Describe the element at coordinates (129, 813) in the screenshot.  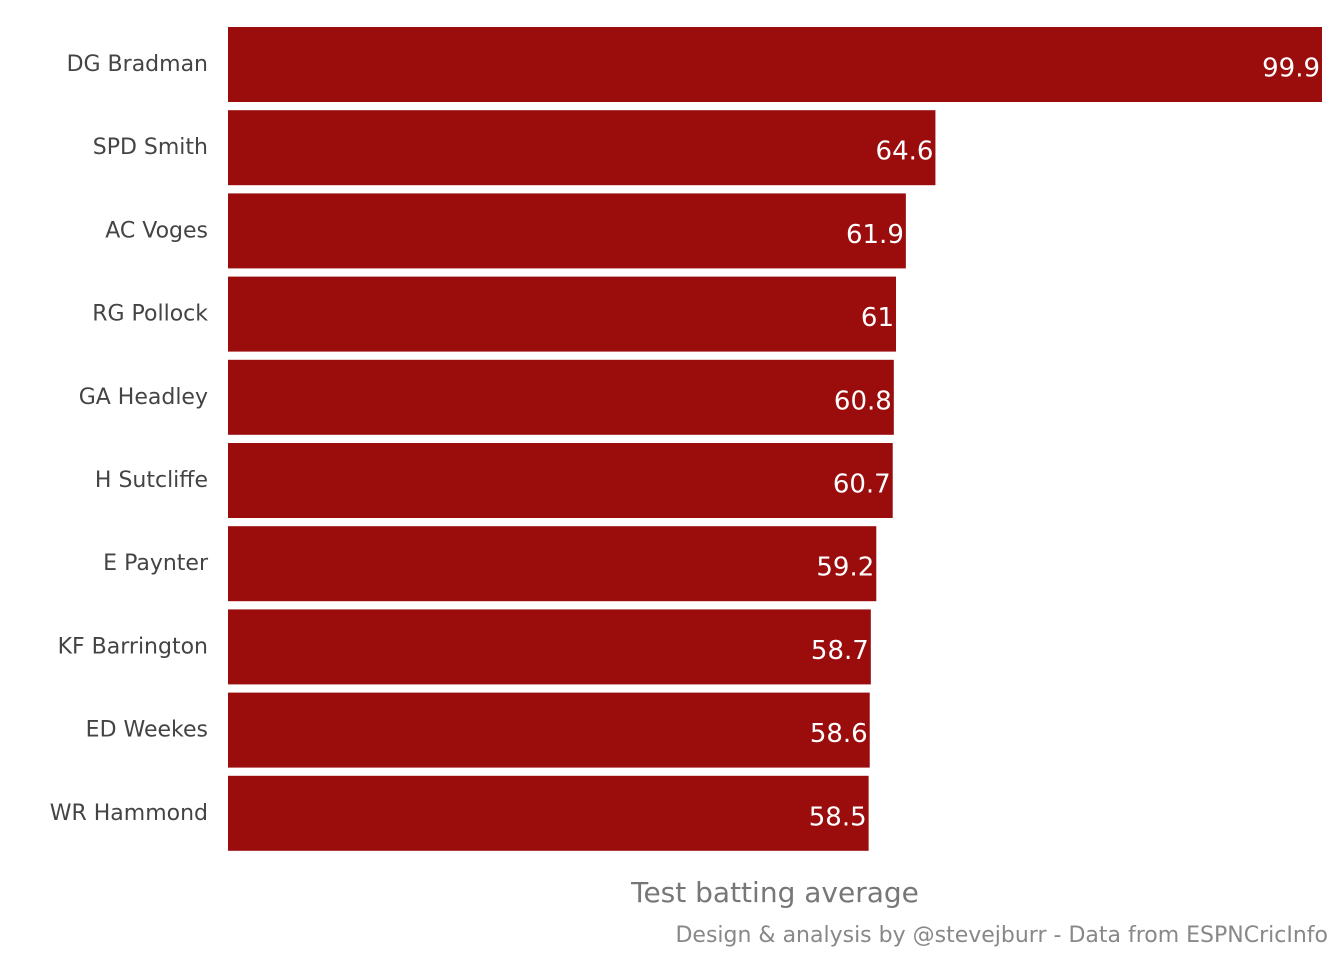
I see `category-label: WR Hammond` at that location.